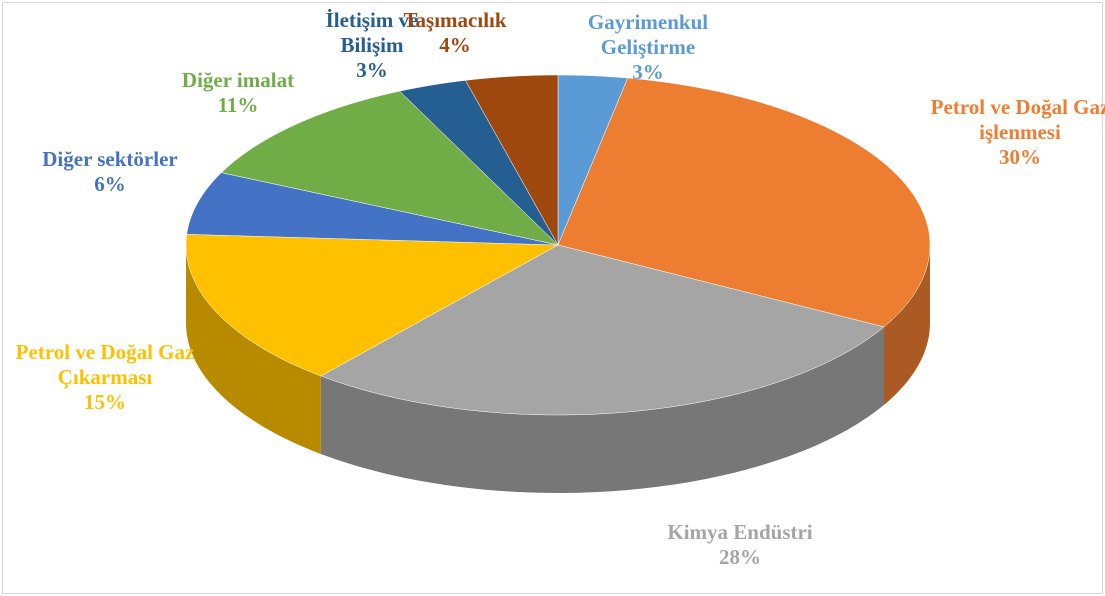 This screenshot has width=1105, height=596. What do you see at coordinates (1020, 157) in the screenshot?
I see `label-value: 30%` at bounding box center [1020, 157].